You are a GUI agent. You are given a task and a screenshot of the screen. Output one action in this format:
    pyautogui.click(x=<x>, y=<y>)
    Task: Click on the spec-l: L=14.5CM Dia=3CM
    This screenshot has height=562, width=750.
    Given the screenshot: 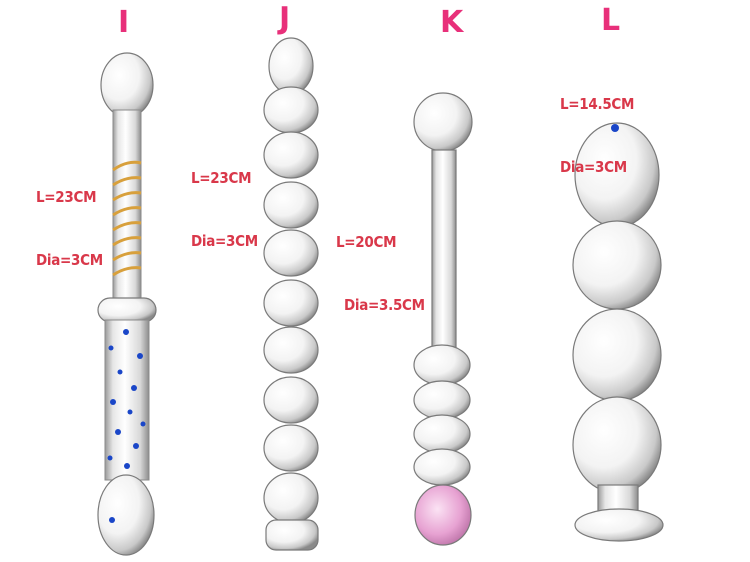 What is the action you would take?
    pyautogui.click(x=597, y=136)
    